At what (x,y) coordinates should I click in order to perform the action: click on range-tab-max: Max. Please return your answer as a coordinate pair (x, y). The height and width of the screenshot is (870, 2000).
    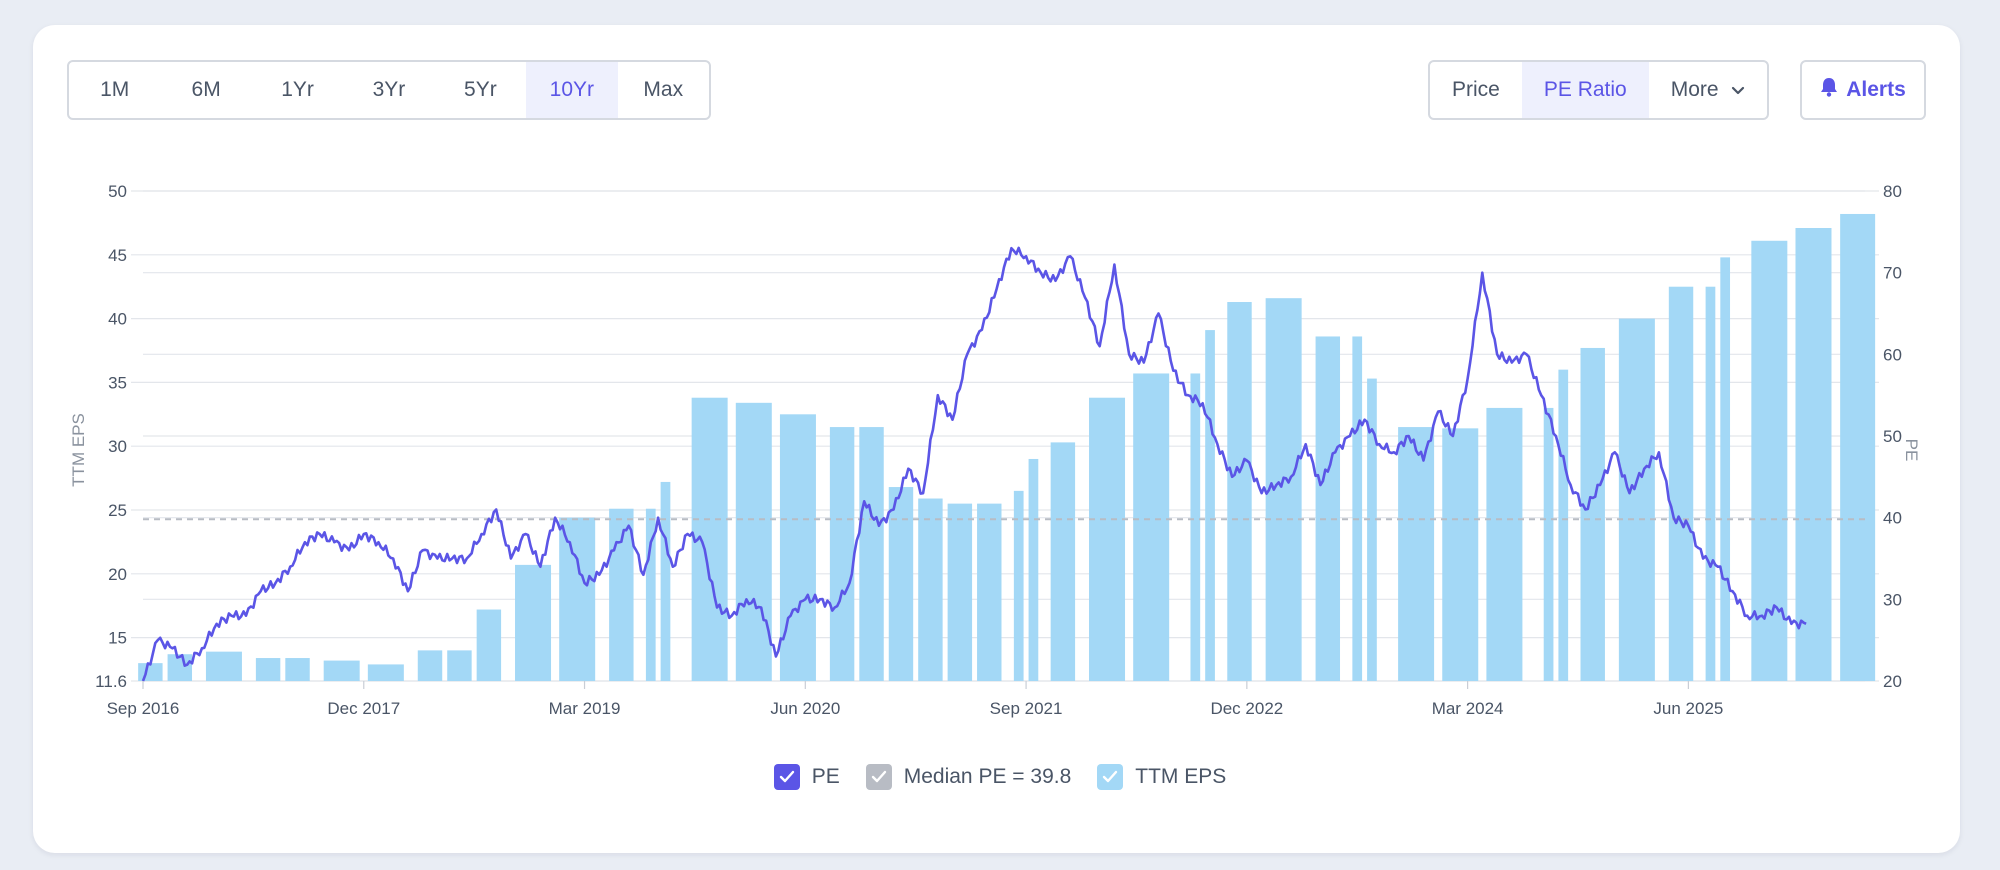
    Looking at the image, I should click on (663, 89).